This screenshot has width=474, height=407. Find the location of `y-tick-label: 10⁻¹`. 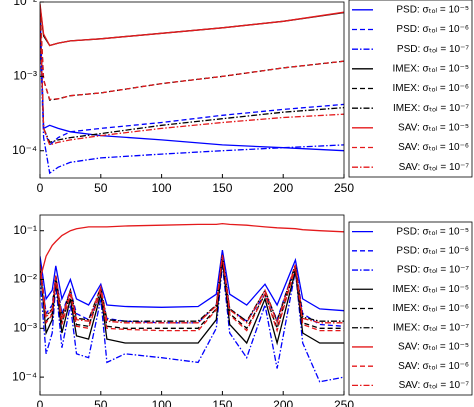

y-tick-label: 10⁻¹ is located at coordinates (25, 230).